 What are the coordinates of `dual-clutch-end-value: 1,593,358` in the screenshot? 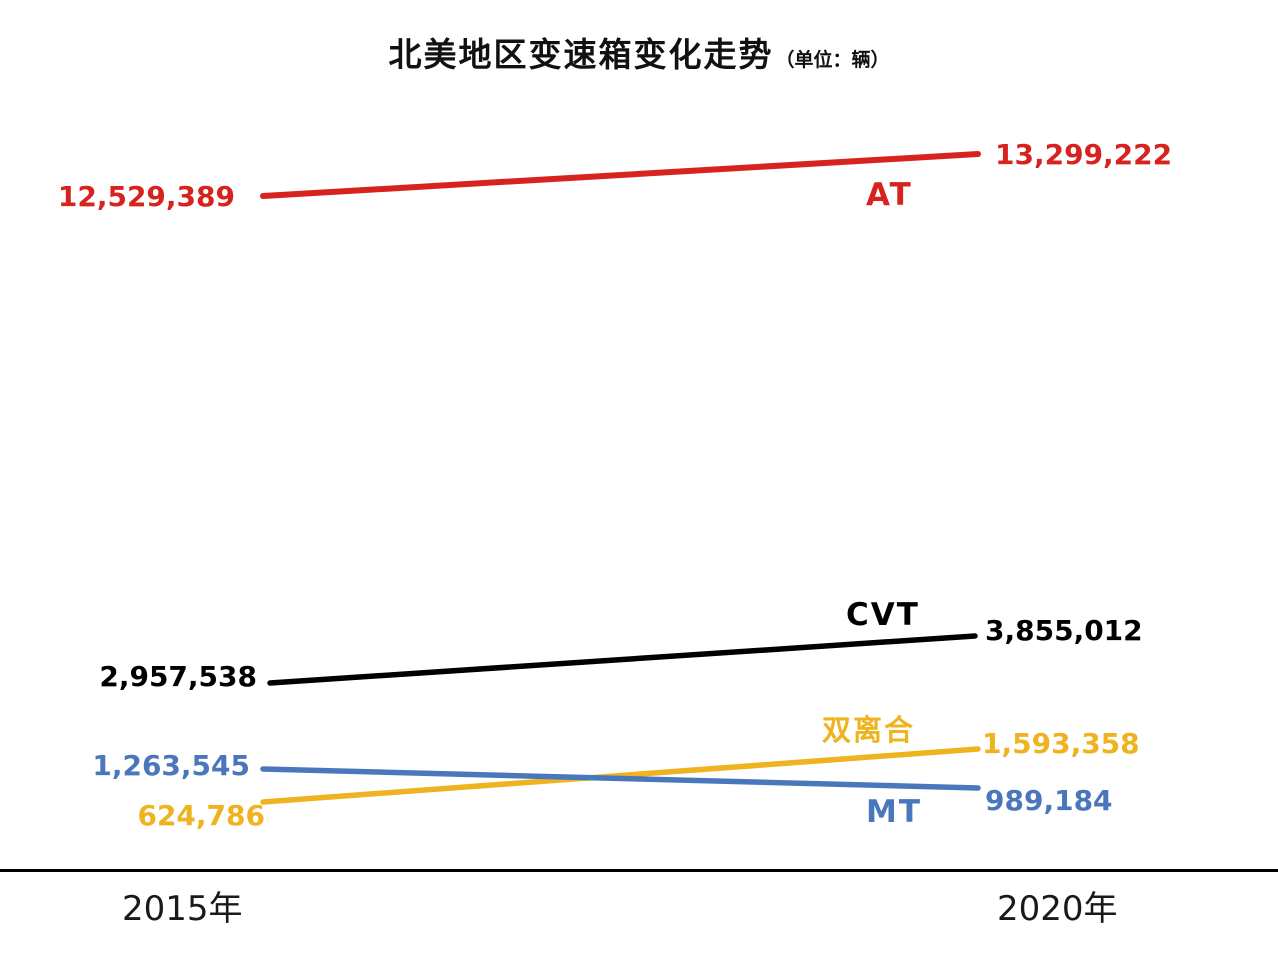 It's located at (1061, 743).